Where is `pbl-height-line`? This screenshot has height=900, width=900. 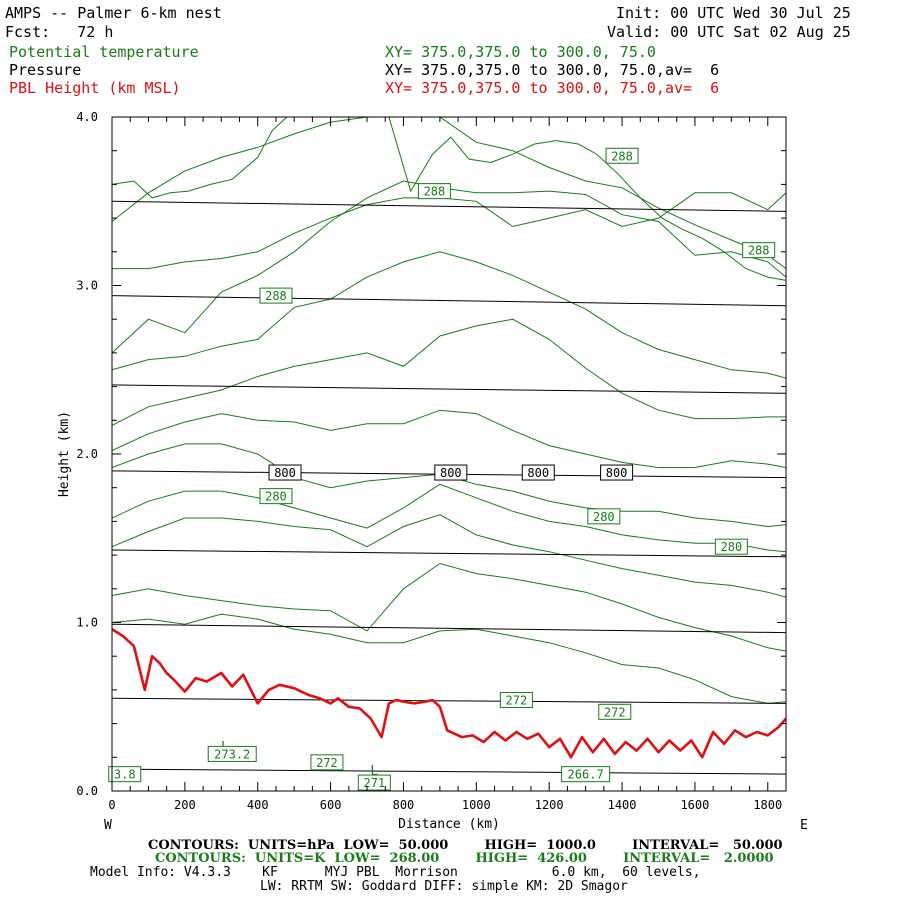
pbl-height-line is located at coordinates (449, 693).